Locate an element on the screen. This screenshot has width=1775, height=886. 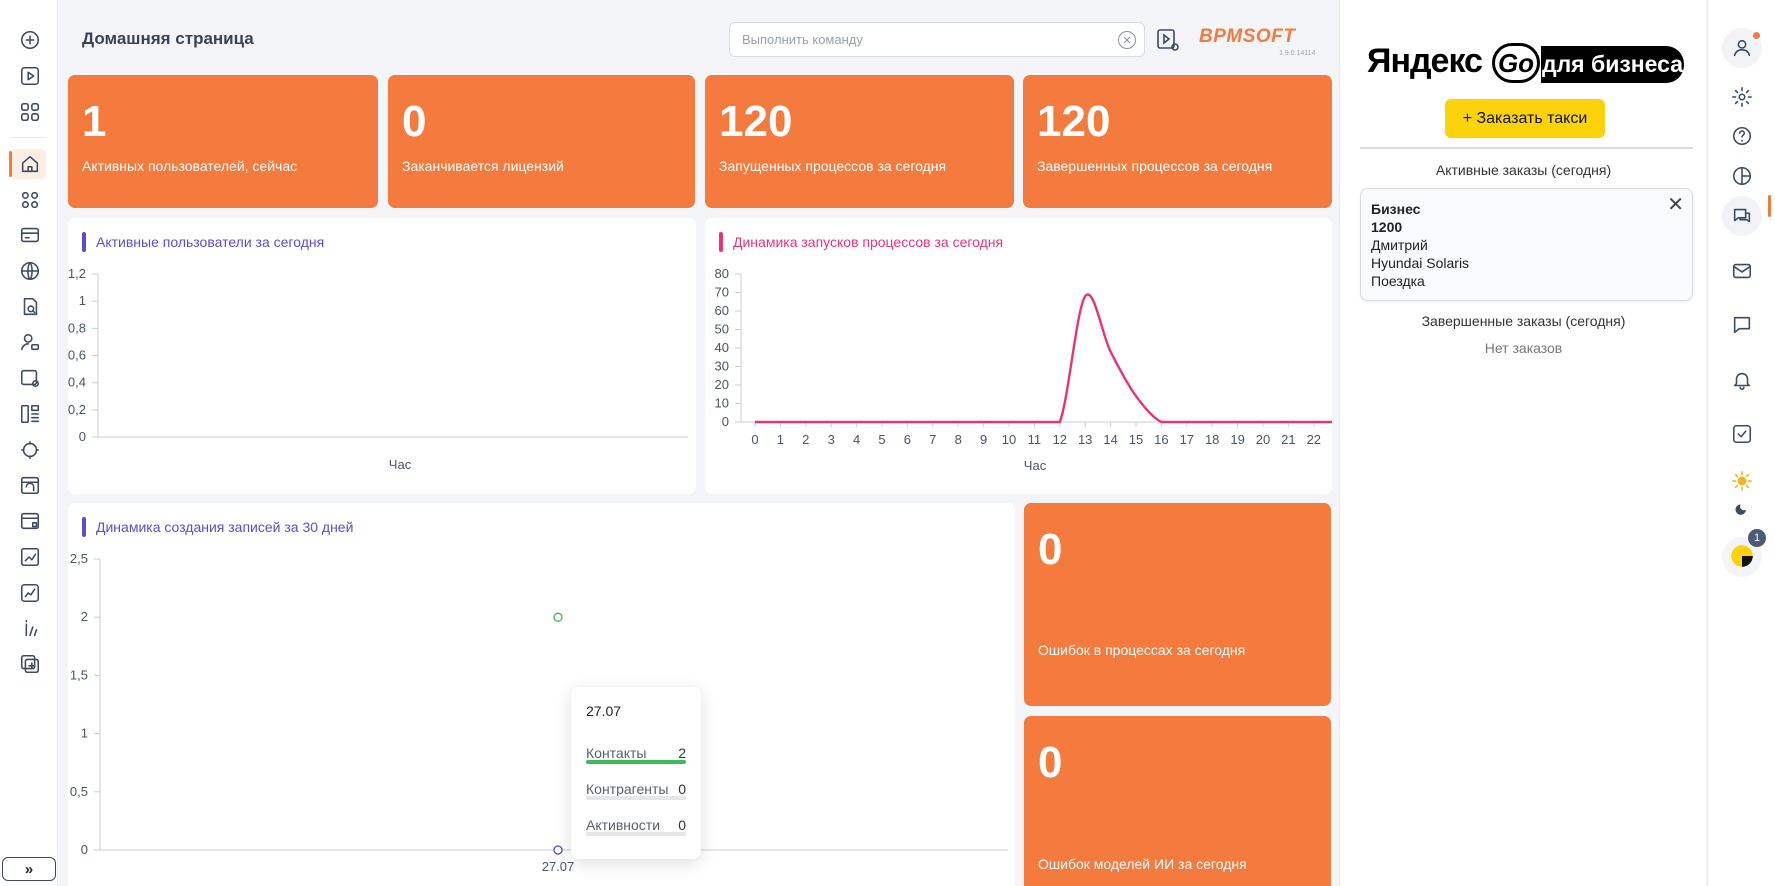
home-icon is located at coordinates (30, 164).